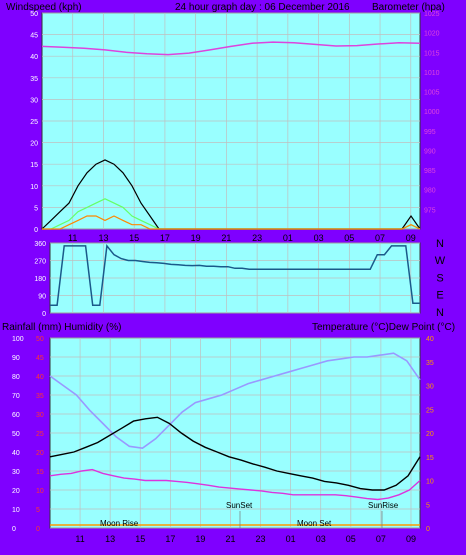 Image resolution: width=466 pixels, height=555 pixels. I want to click on wind-y-tick: 5, so click(36, 208).